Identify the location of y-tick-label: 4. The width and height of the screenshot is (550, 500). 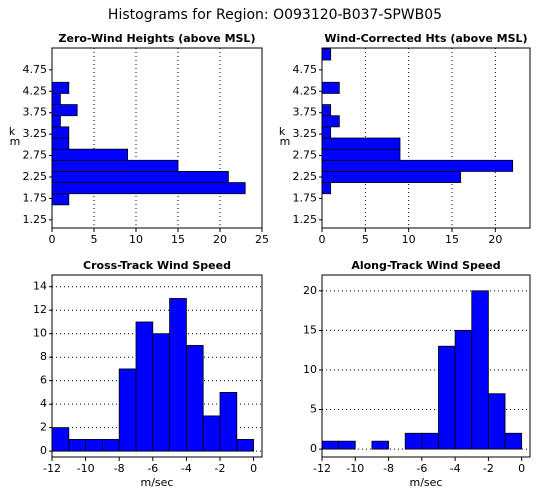
(43, 403).